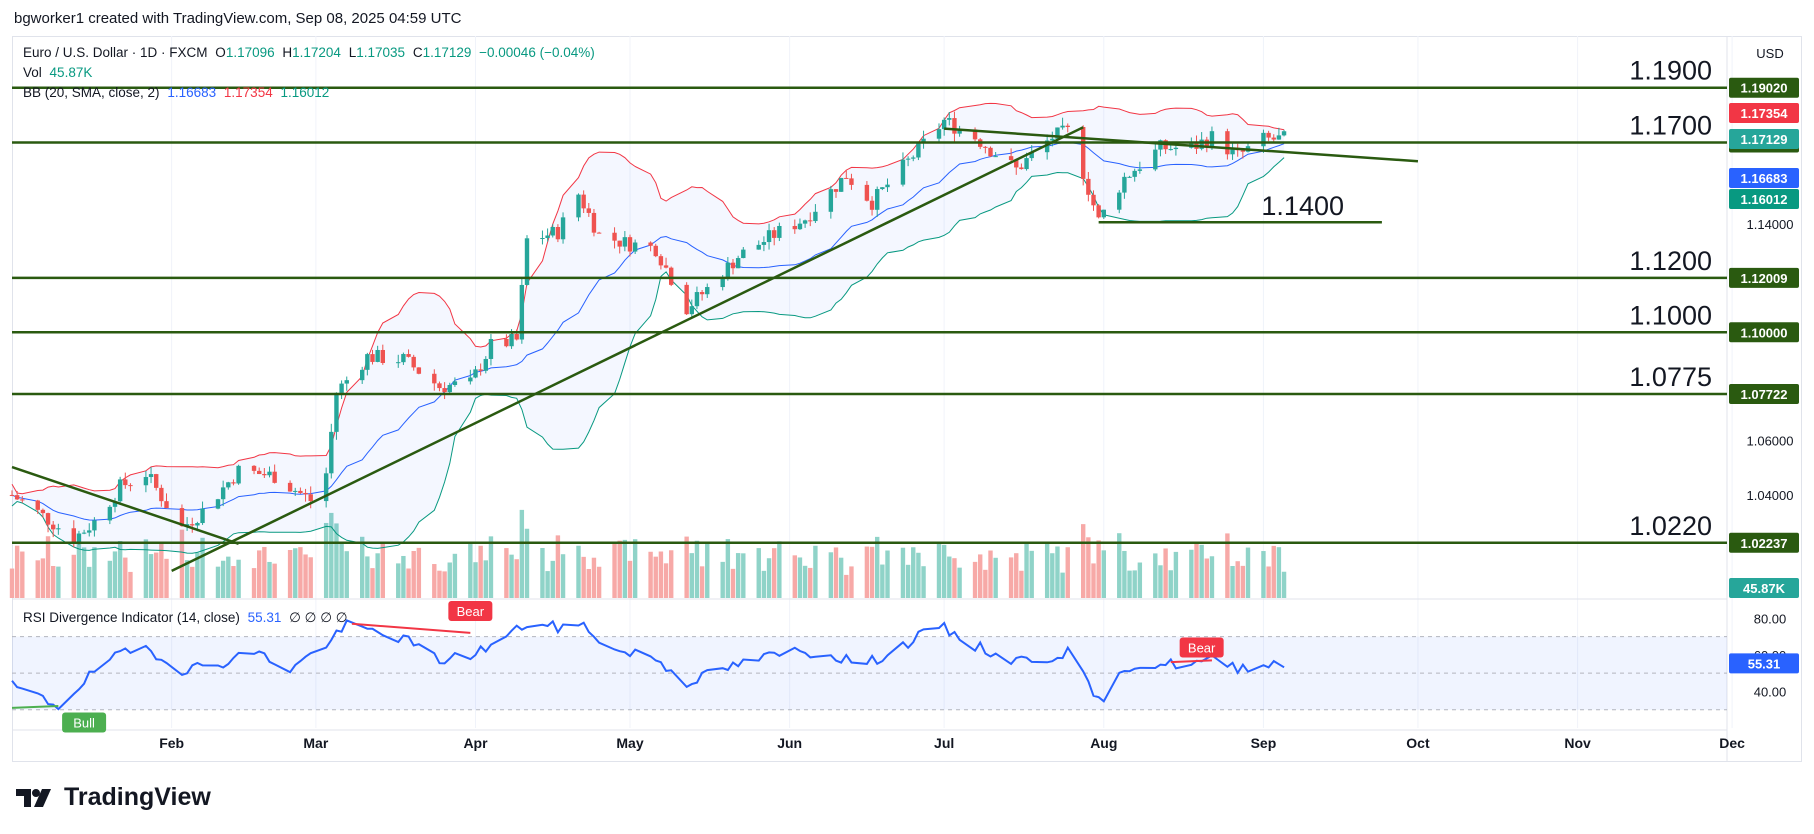 The height and width of the screenshot is (834, 1814). Describe the element at coordinates (1670, 315) in the screenshot. I see `level-label: 1.1000` at that location.